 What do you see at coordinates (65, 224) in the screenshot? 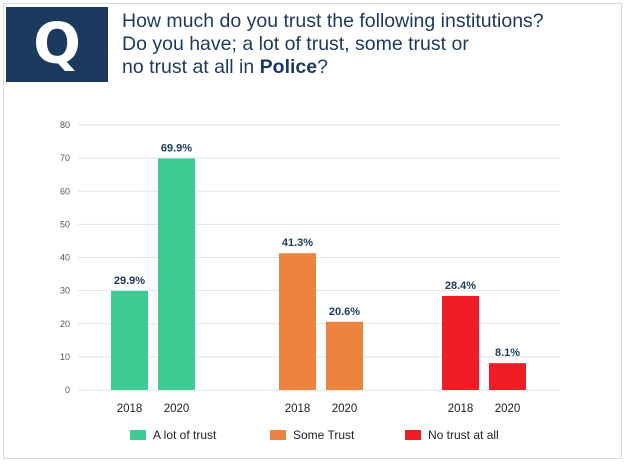
I see `y-tick-label: 50` at bounding box center [65, 224].